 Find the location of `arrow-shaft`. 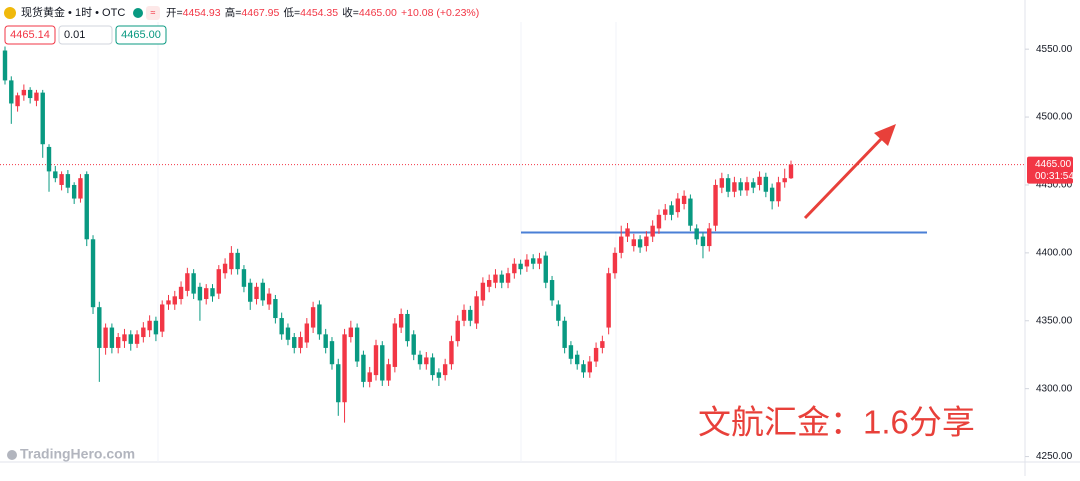

arrow-shaft is located at coordinates (844, 177).